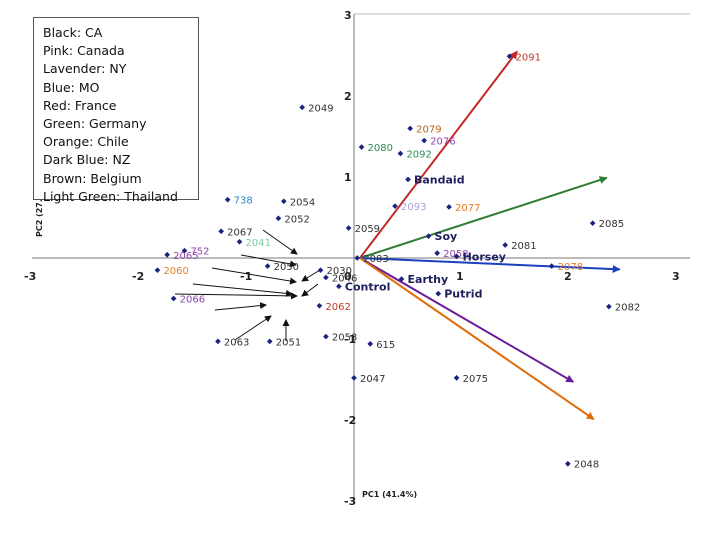  I want to click on y-tick-label: -2, so click(350, 420).